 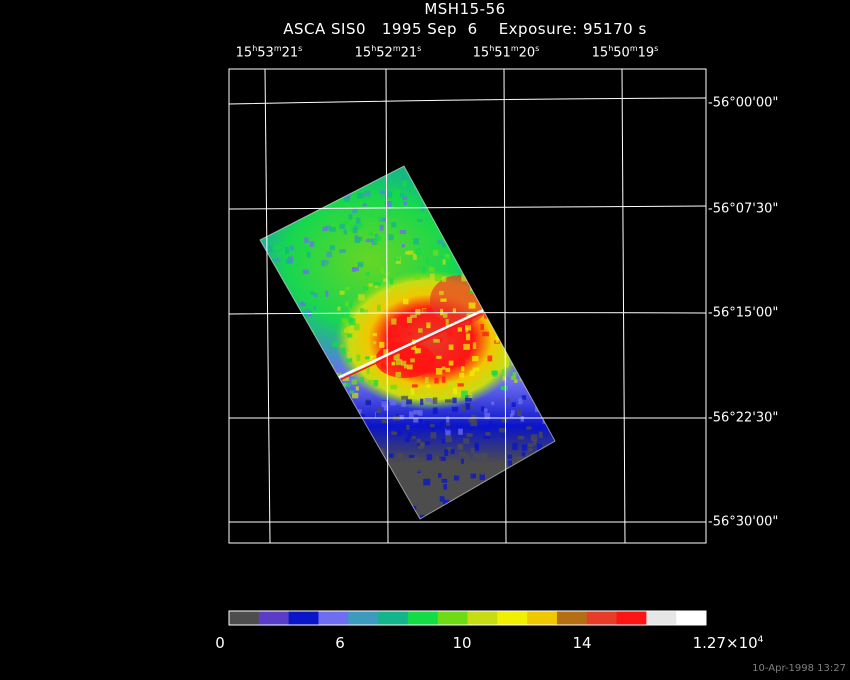 I want to click on colorbar-tick-label: 6, so click(x=340, y=643).